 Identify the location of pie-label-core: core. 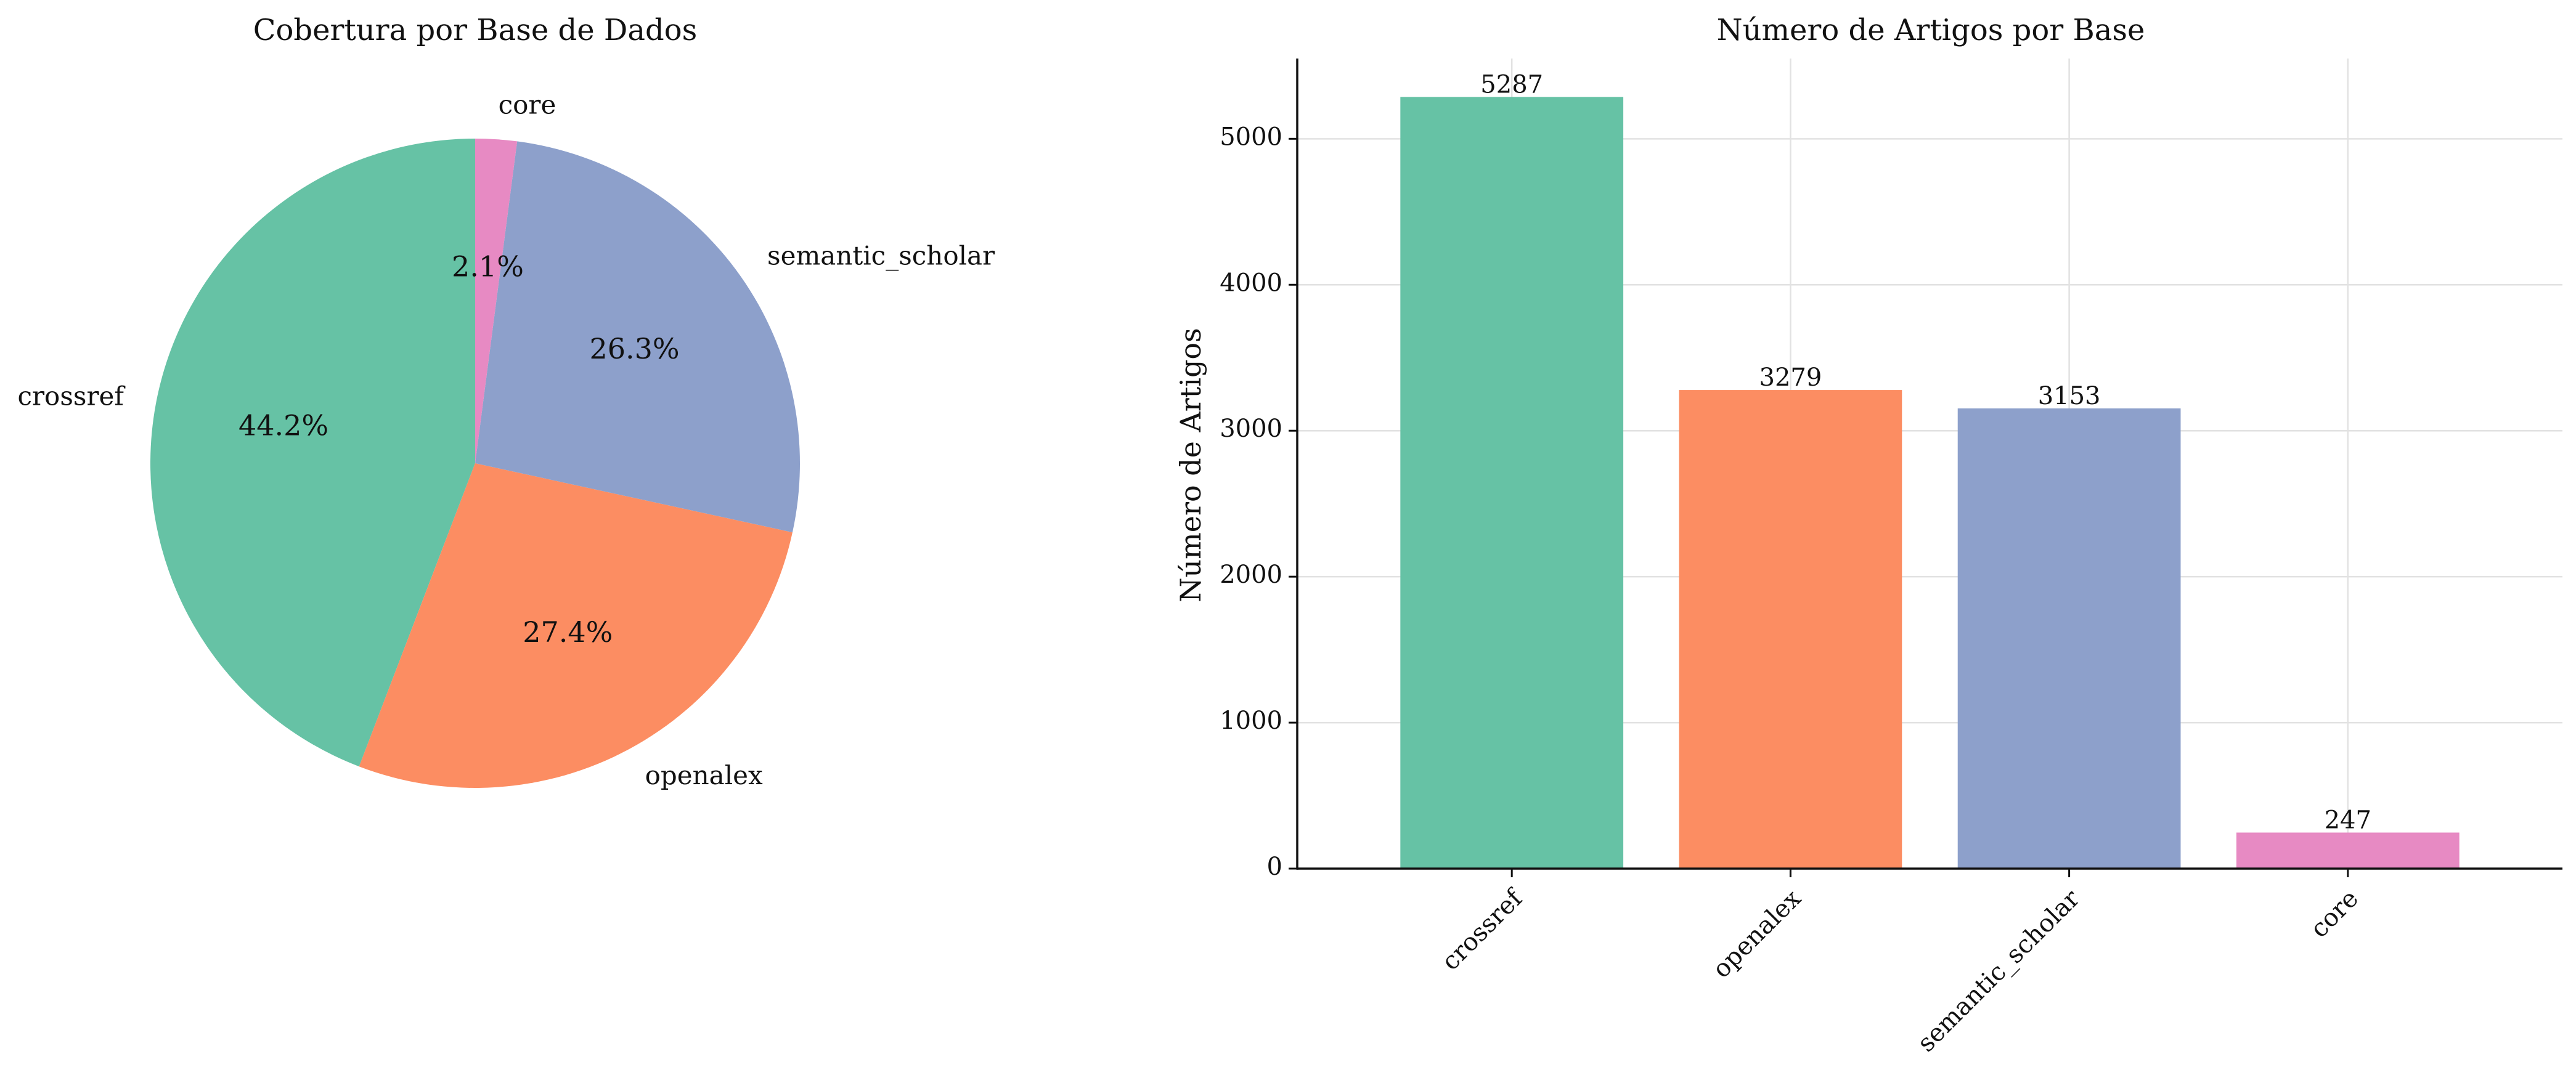
(527, 105).